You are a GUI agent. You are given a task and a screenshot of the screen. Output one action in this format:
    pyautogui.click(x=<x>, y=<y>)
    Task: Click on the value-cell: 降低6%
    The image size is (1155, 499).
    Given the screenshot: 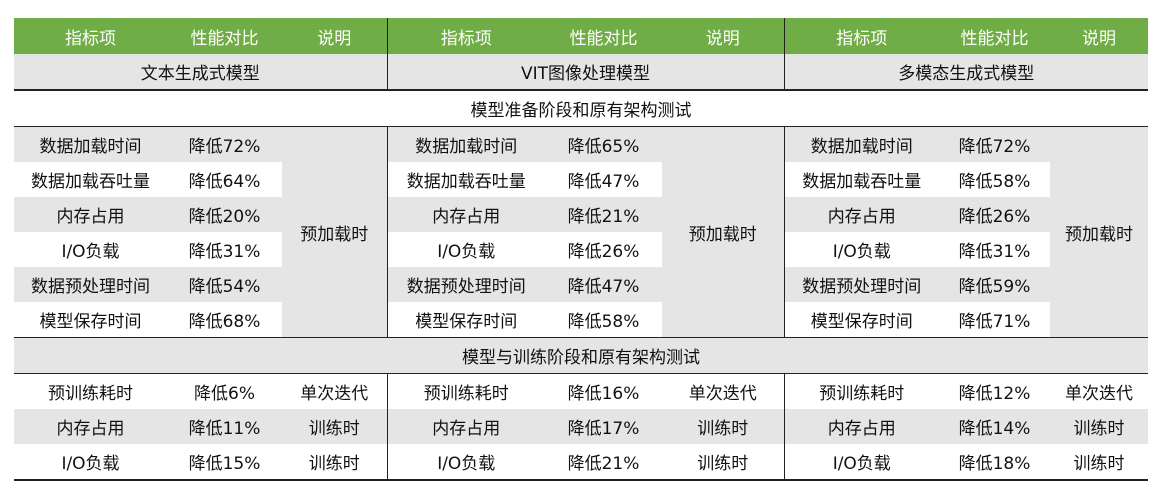 What is the action you would take?
    pyautogui.click(x=224, y=391)
    